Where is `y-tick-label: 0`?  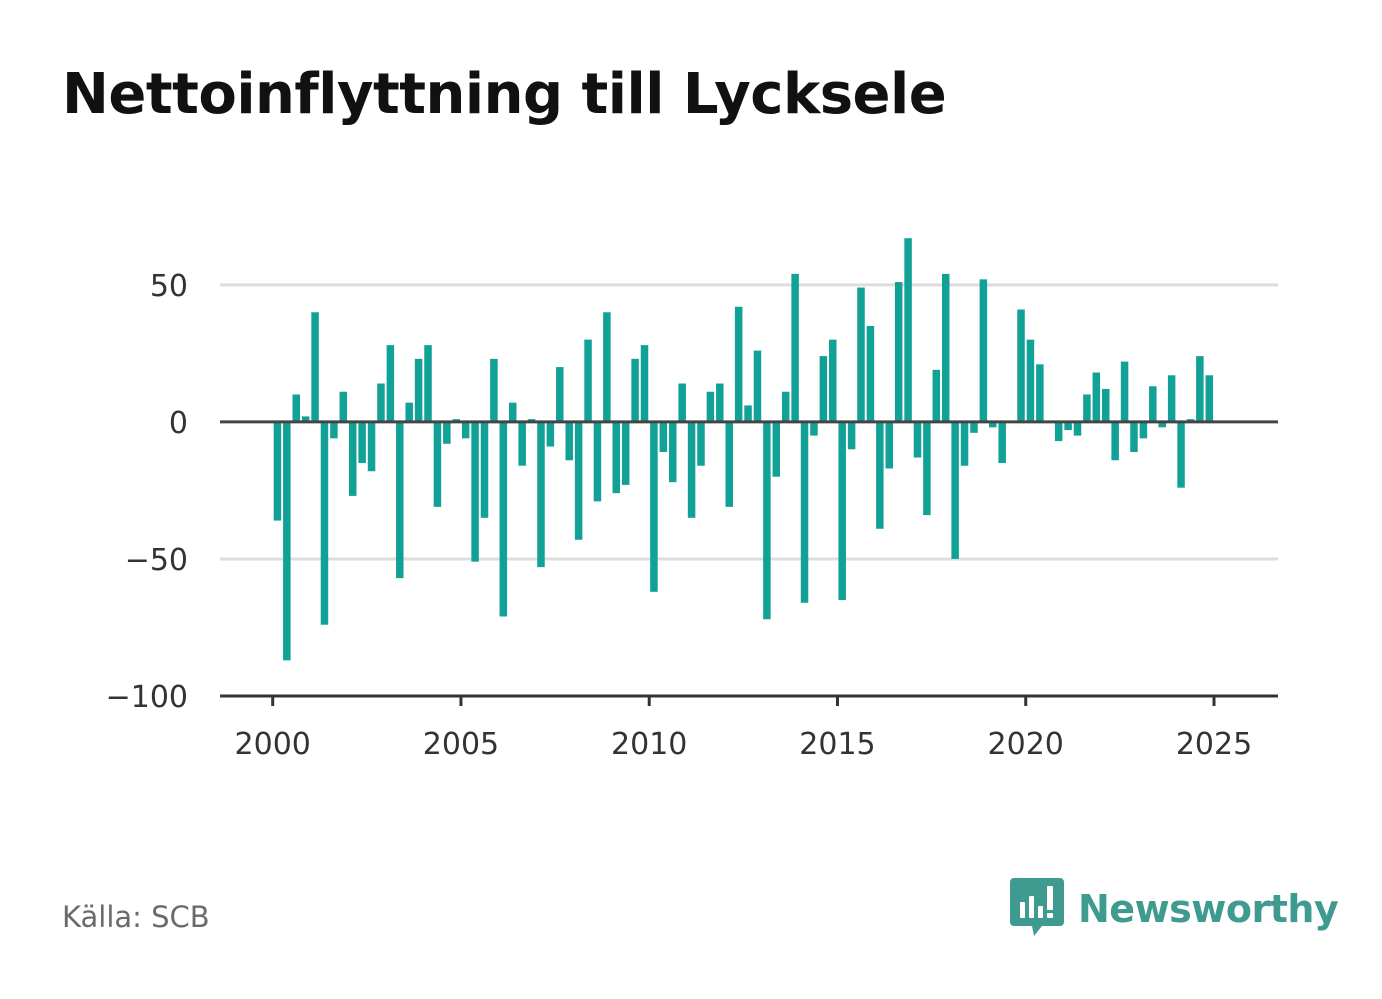 y-tick-label: 0 is located at coordinates (178, 423).